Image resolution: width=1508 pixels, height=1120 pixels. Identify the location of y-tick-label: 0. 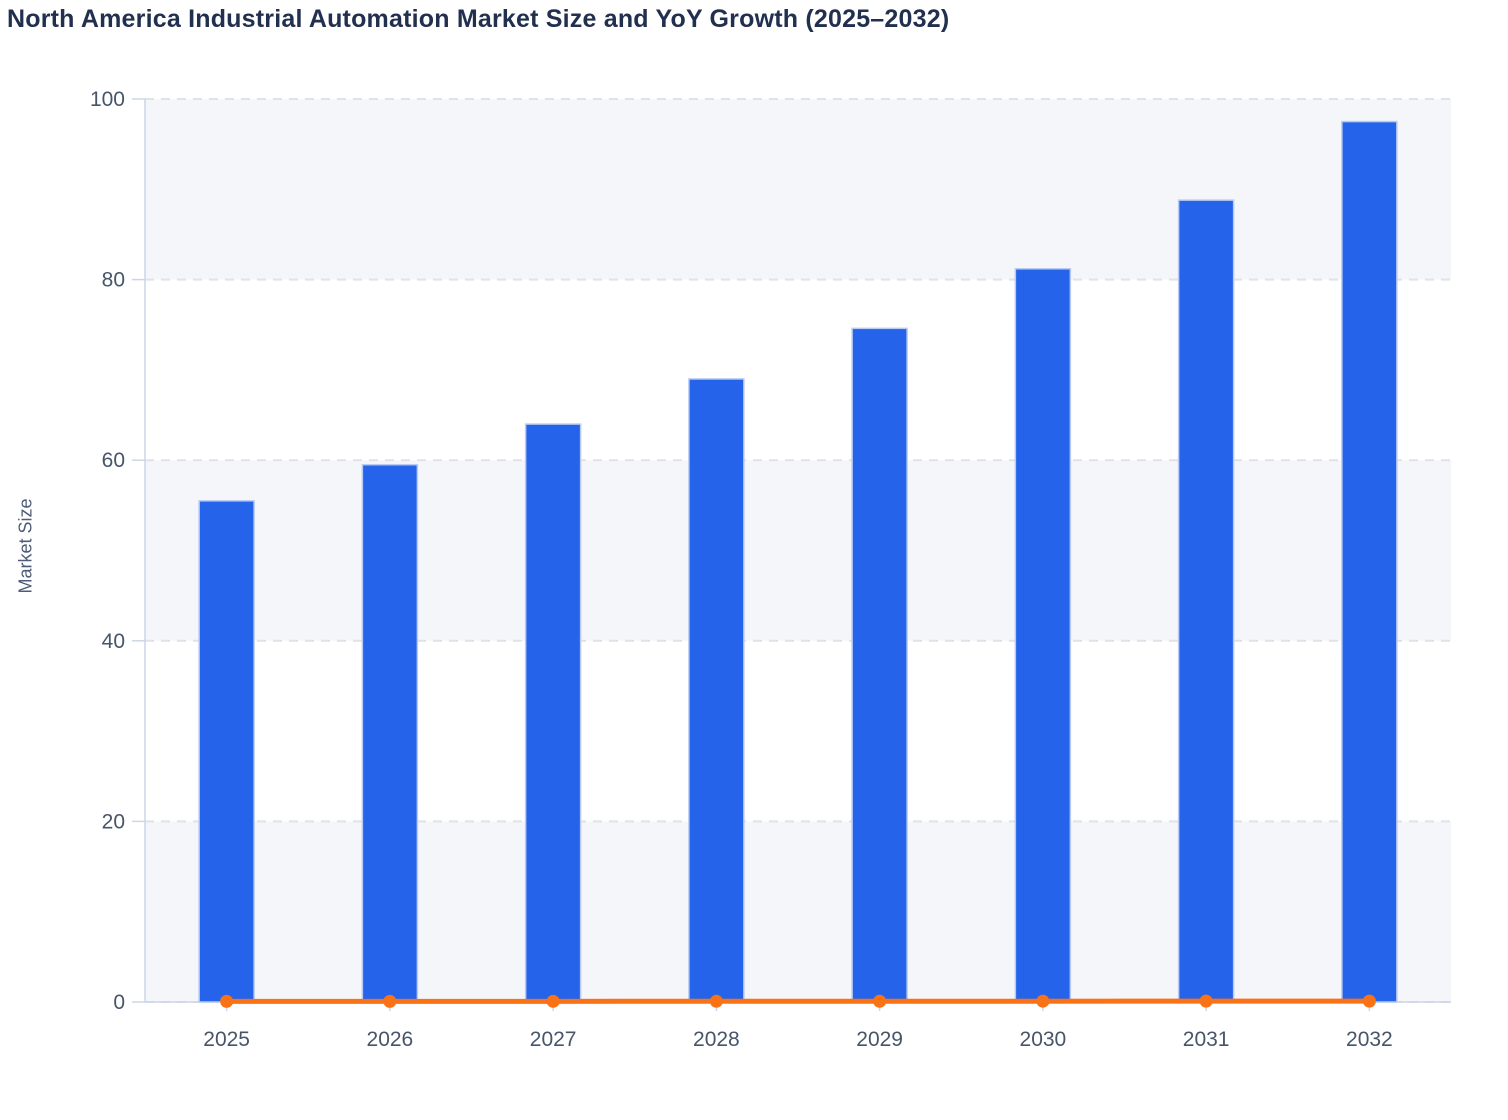
(119, 1002).